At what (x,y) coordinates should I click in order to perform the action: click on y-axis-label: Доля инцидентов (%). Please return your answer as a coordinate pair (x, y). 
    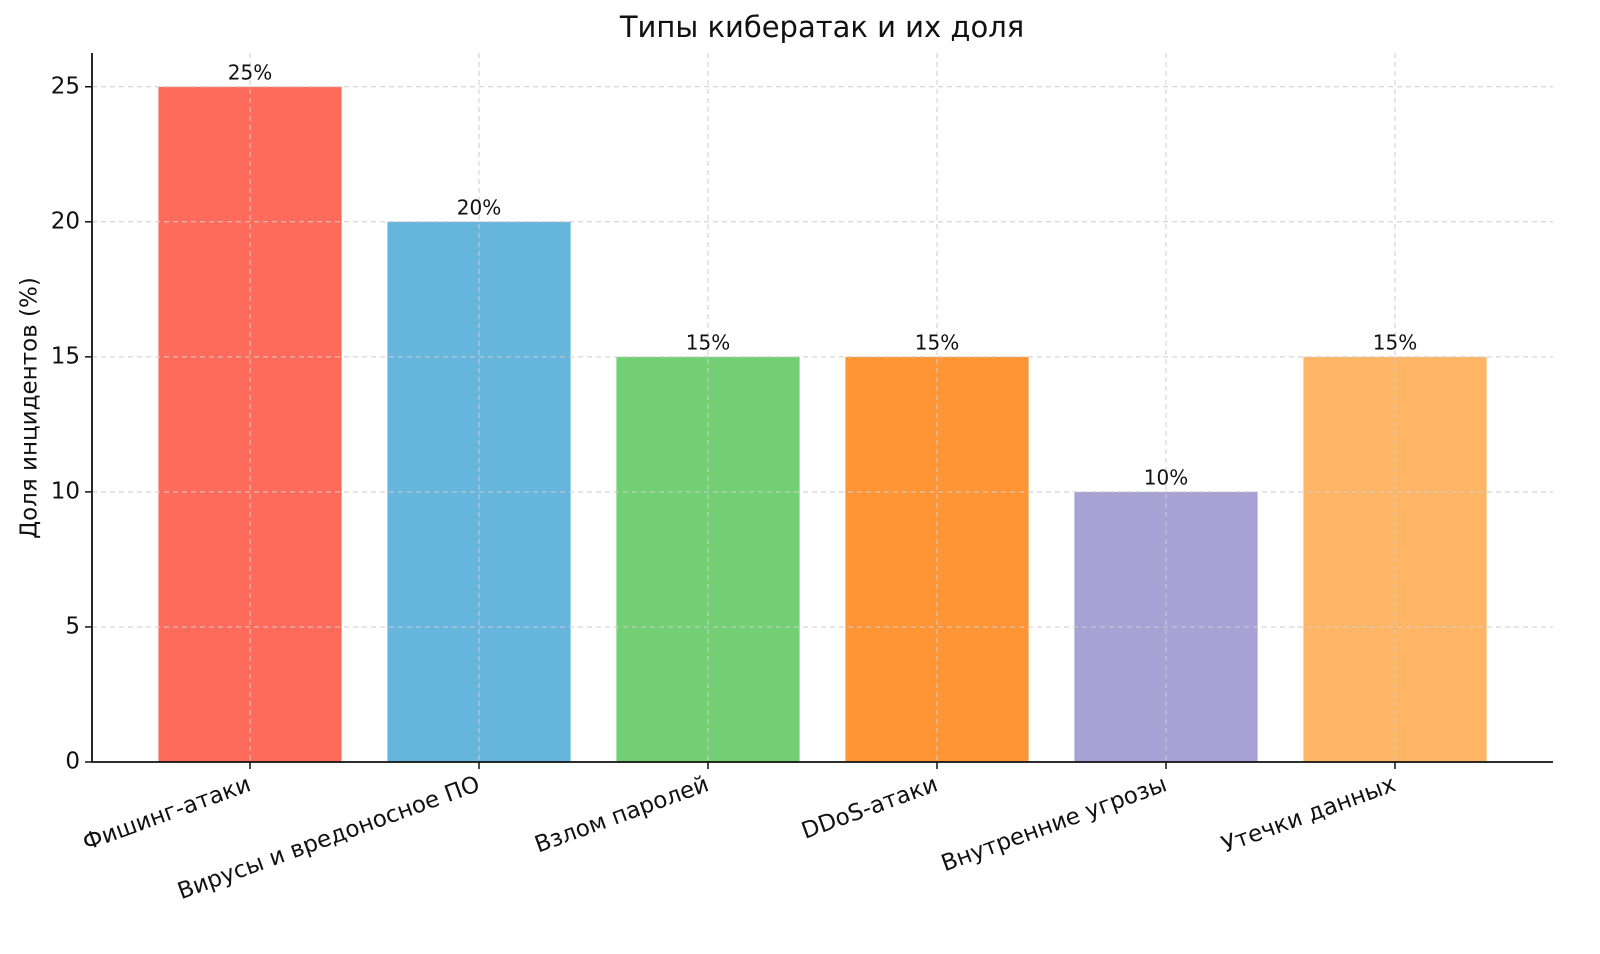
    Looking at the image, I should click on (30, 408).